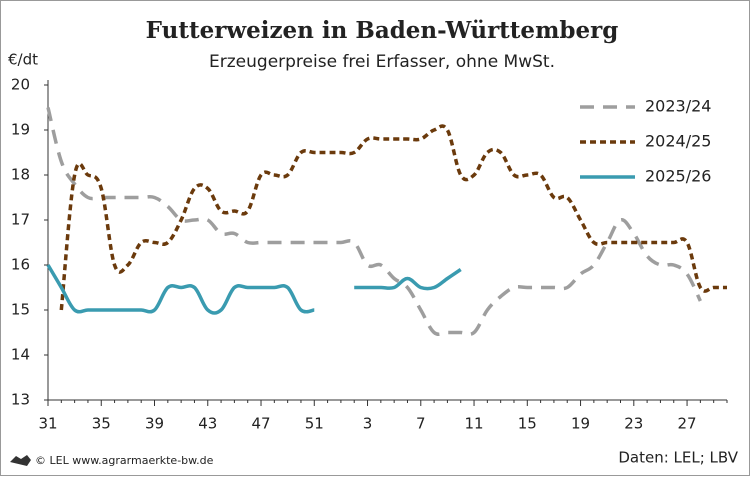 The height and width of the screenshot is (480, 750). What do you see at coordinates (382, 30) in the screenshot?
I see `chart-title: Futterweizen in Baden-Württemberg` at bounding box center [382, 30].